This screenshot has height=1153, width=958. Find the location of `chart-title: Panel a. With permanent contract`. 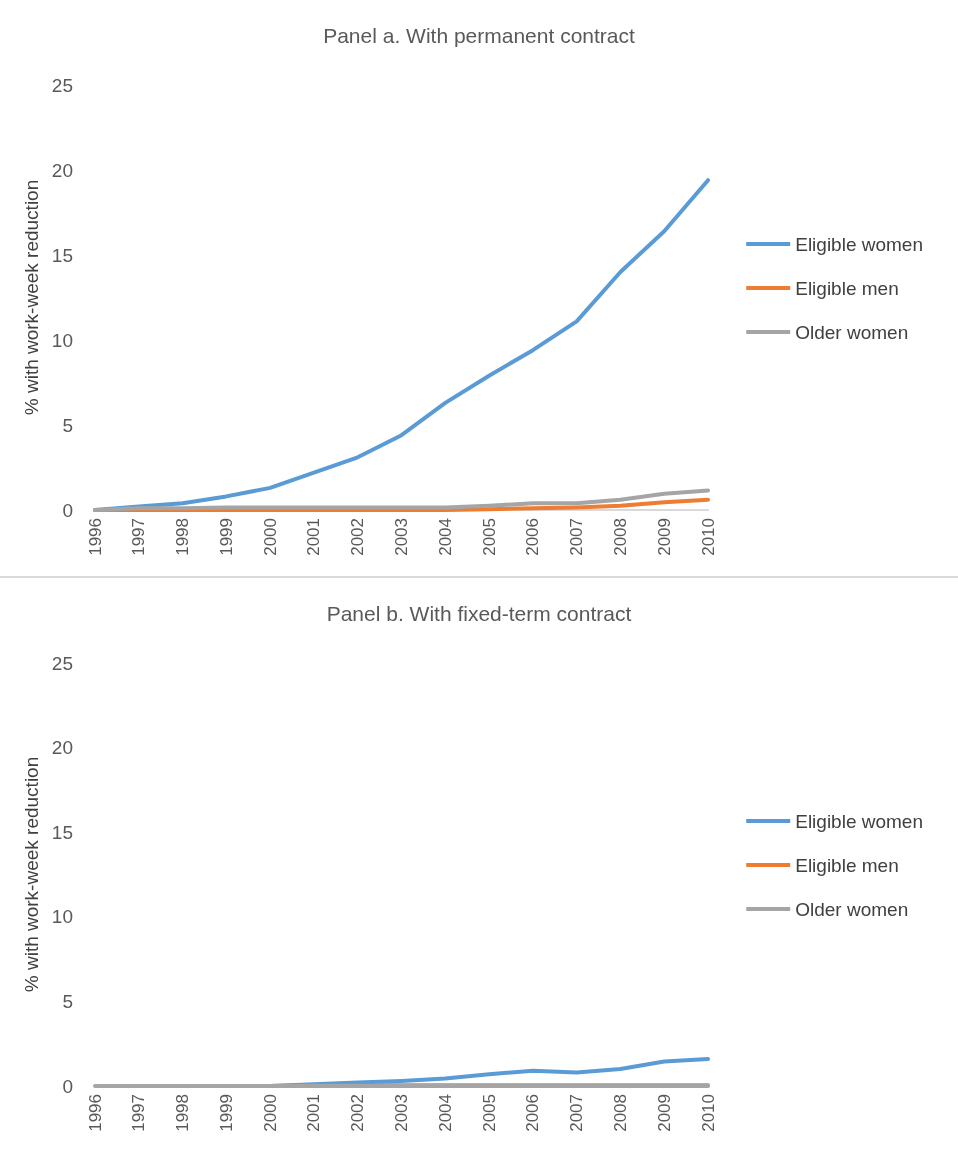

chart-title: Panel a. With permanent contract is located at coordinates (479, 35).